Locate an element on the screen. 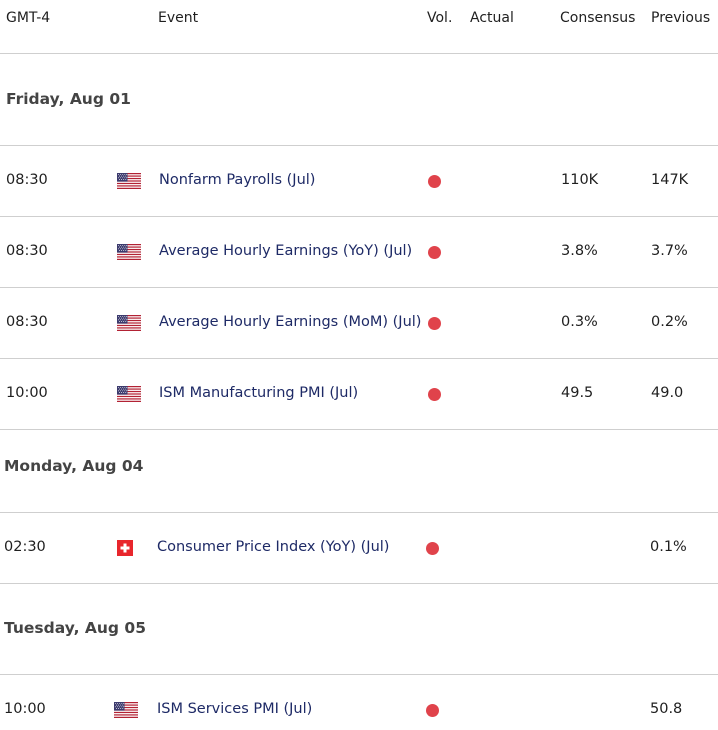  event-name: Average Hourly Earnings (YoY) (Jul) is located at coordinates (286, 251).